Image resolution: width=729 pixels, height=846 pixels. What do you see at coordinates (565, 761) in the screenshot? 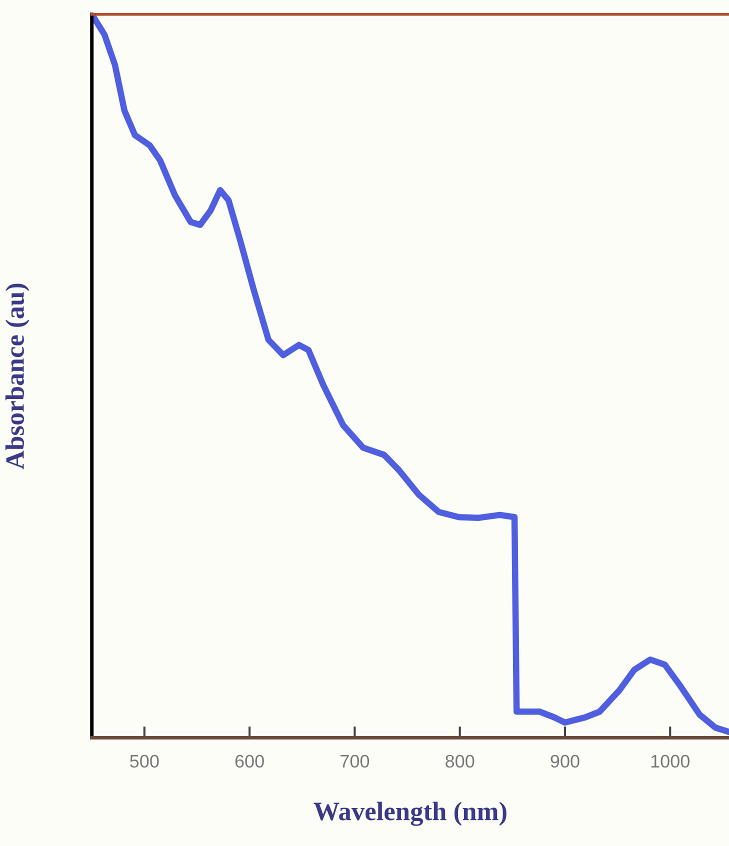
I see `x-tick-label: 900` at bounding box center [565, 761].